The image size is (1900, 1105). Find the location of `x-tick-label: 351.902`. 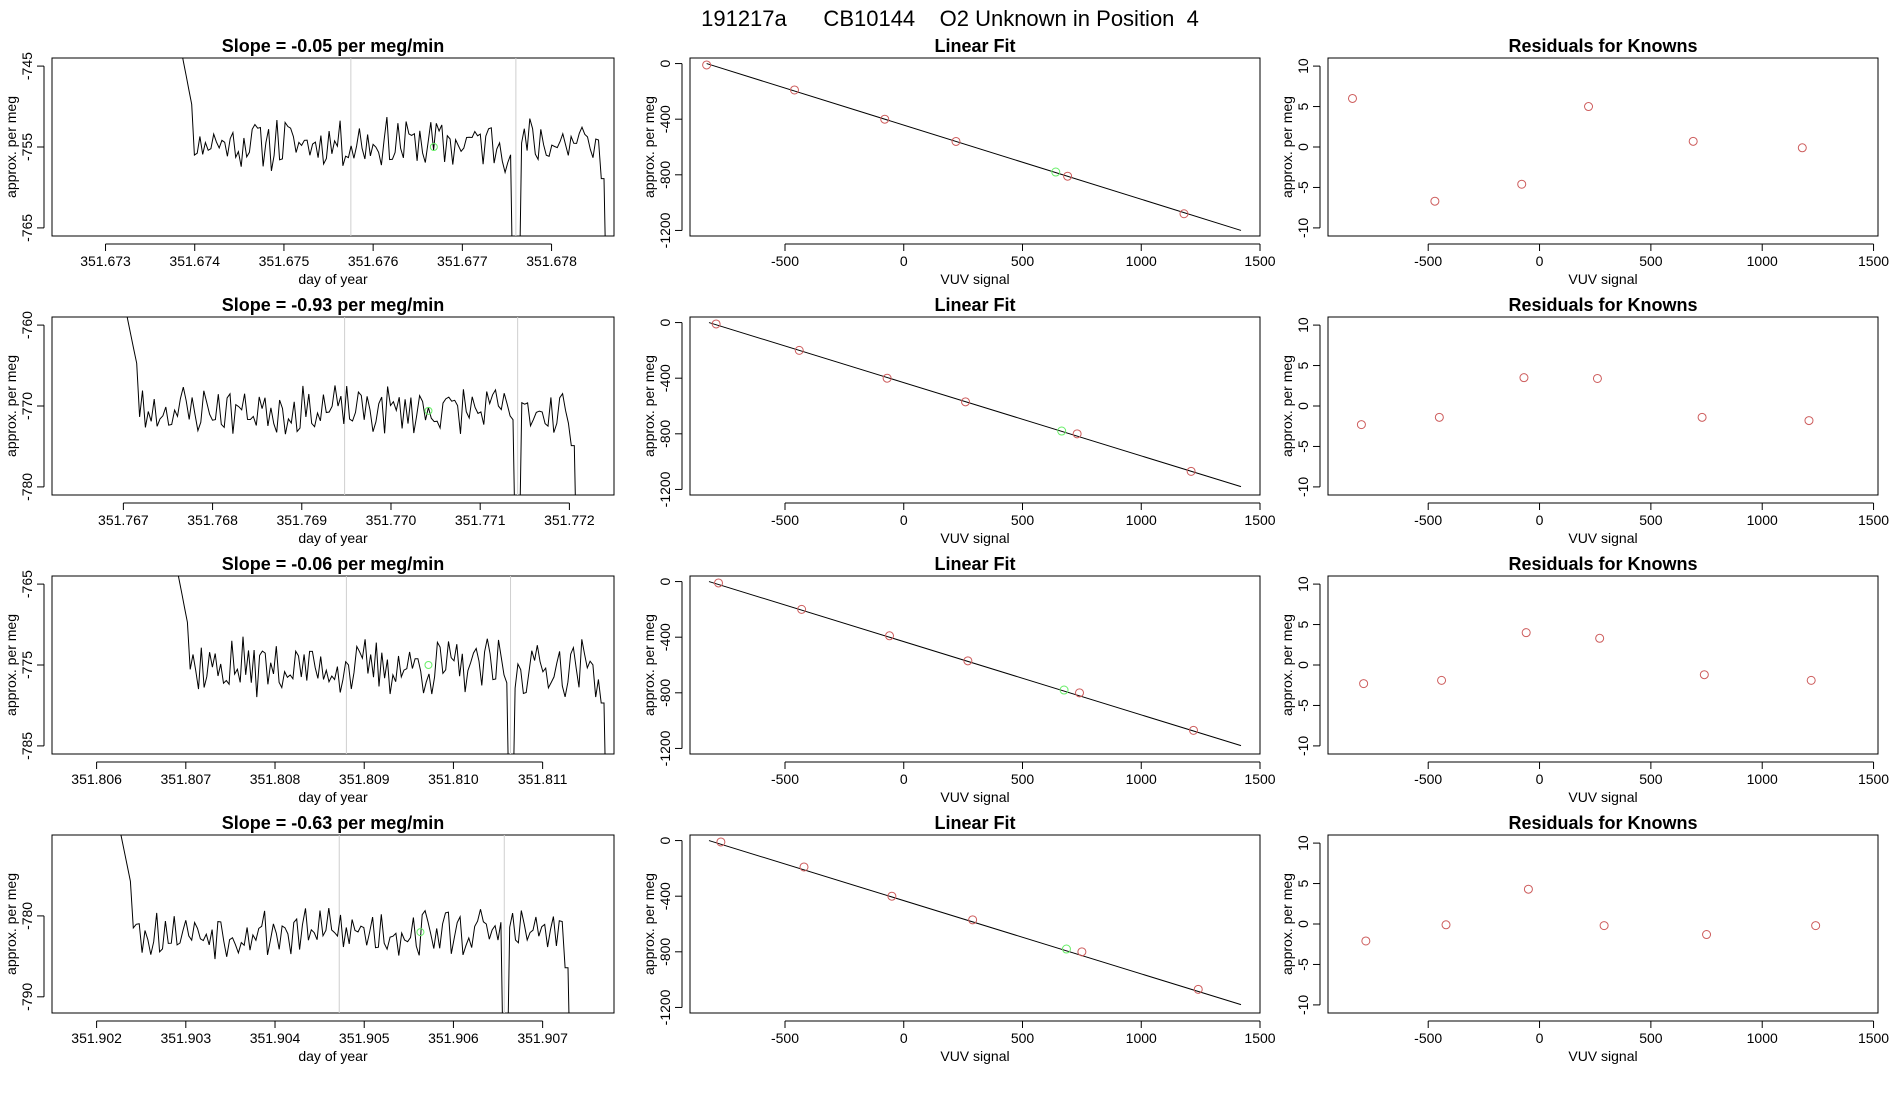

x-tick-label: 351.902 is located at coordinates (96, 1038).